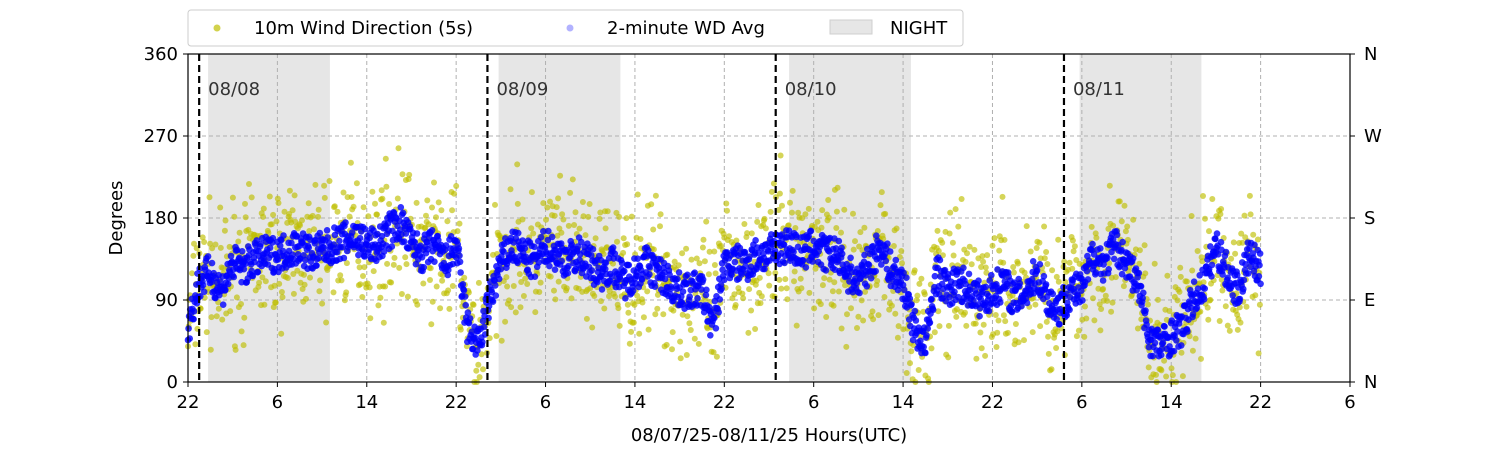  Describe the element at coordinates (1369, 300) in the screenshot. I see `y2-tick-label: E` at that location.